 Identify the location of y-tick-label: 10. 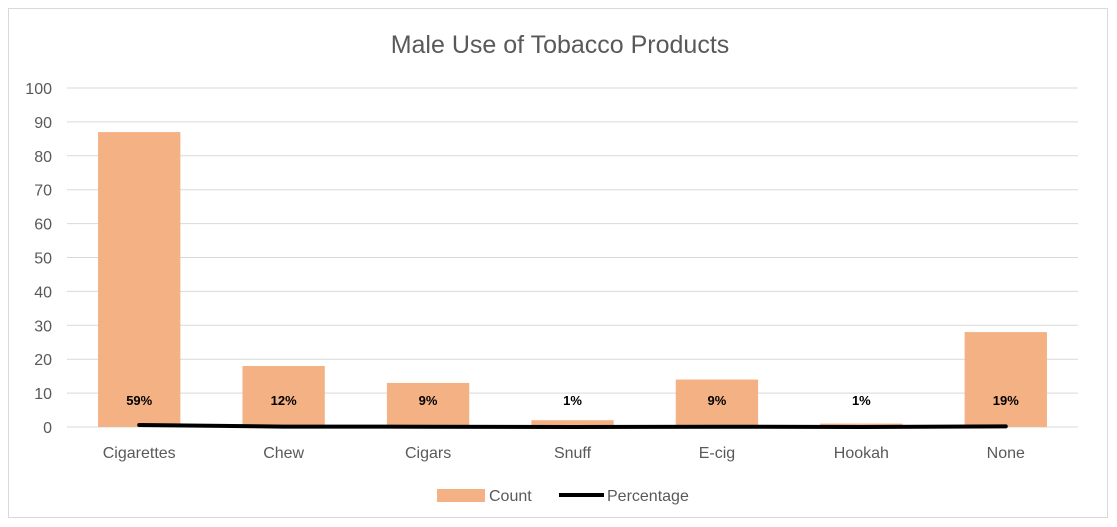
(43, 394).